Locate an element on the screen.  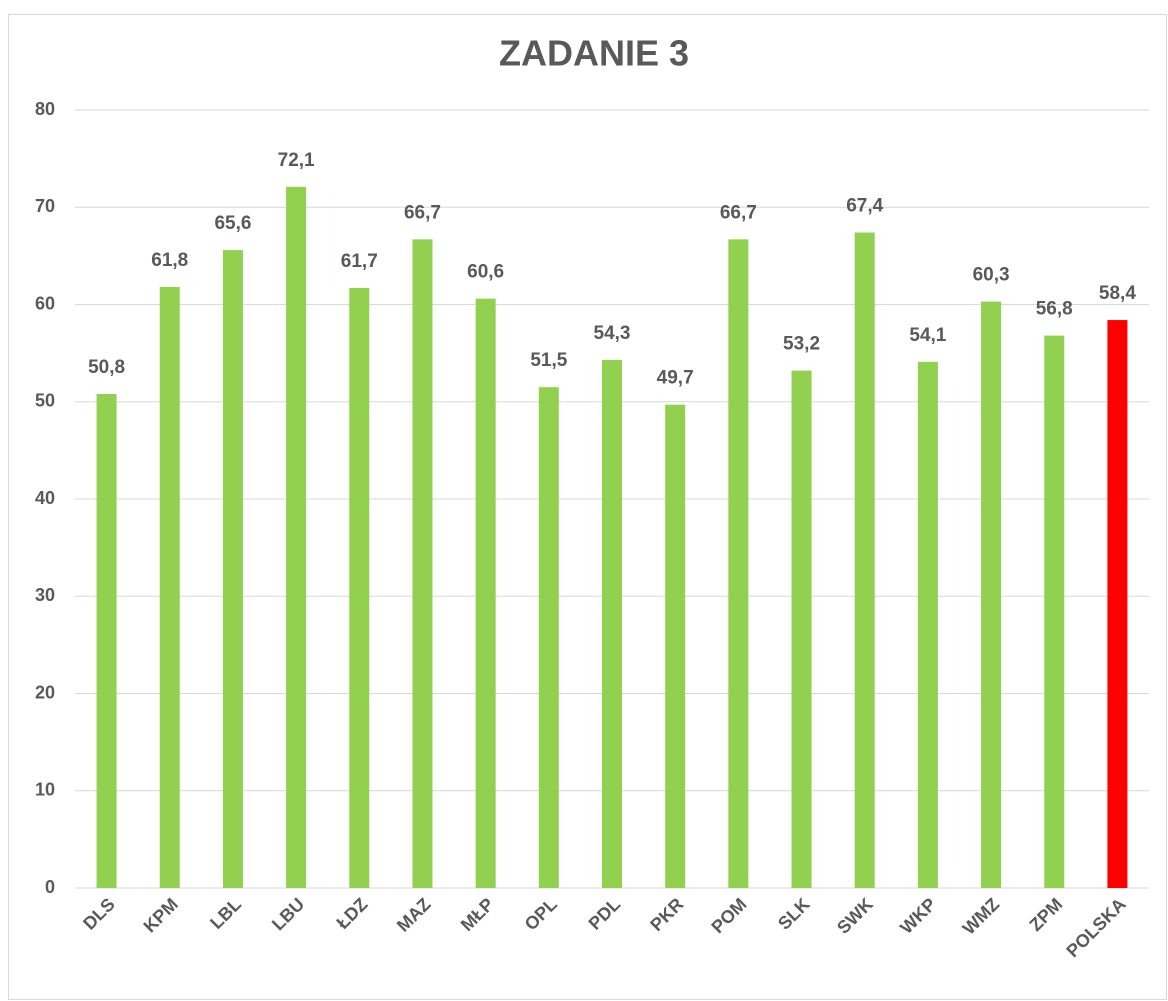
y-tick-label: 60 is located at coordinates (45, 303).